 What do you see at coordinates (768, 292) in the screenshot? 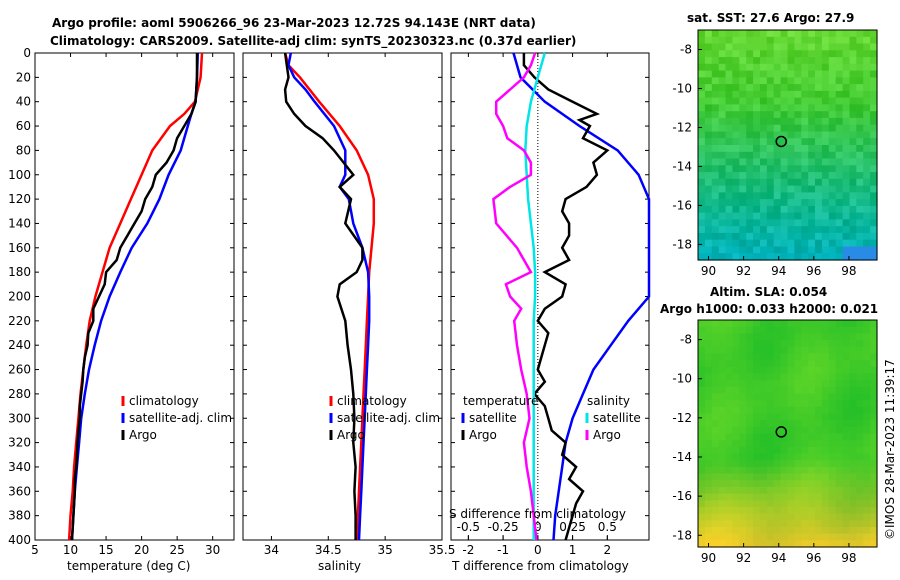
I see `sla-map-title-1: Altim. SLA: 0.054` at bounding box center [768, 292].